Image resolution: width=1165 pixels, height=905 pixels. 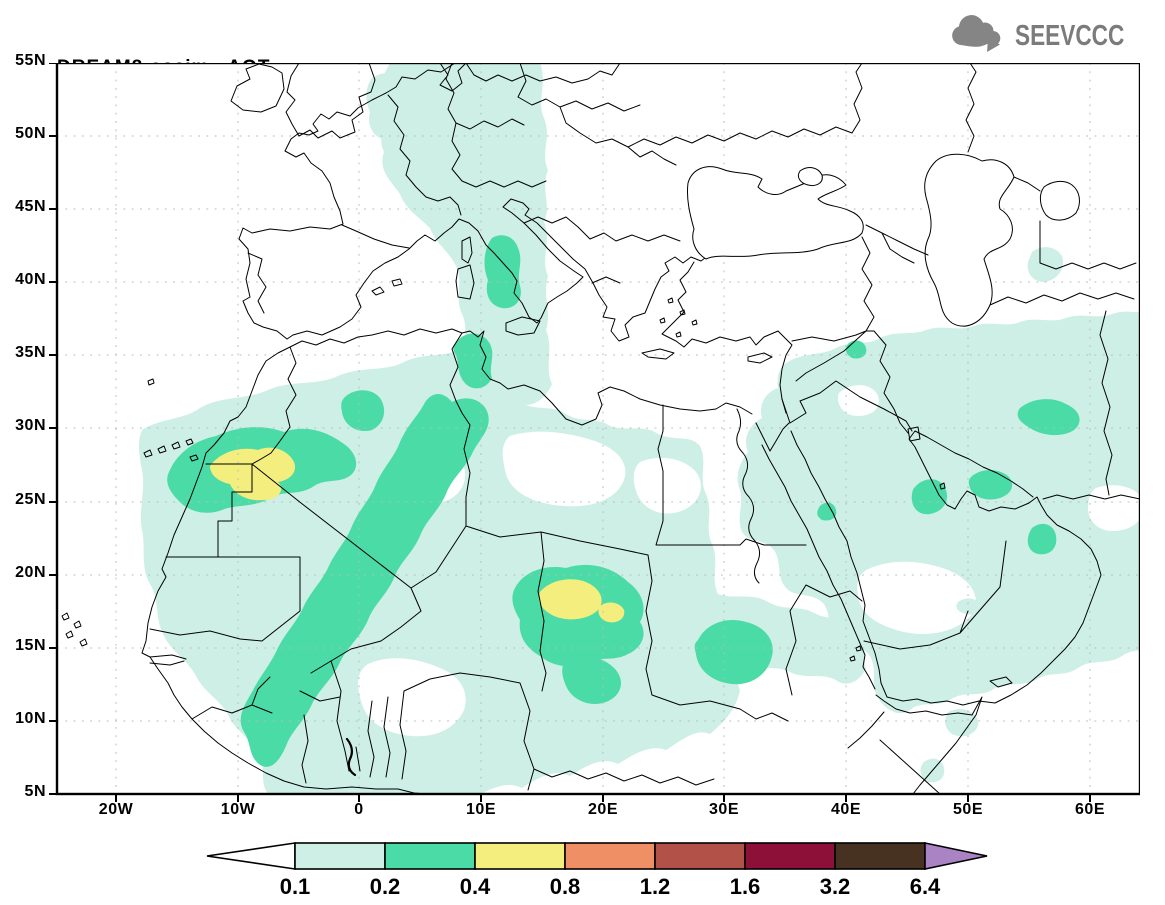 I want to click on lat-label: 50N, so click(x=30, y=133).